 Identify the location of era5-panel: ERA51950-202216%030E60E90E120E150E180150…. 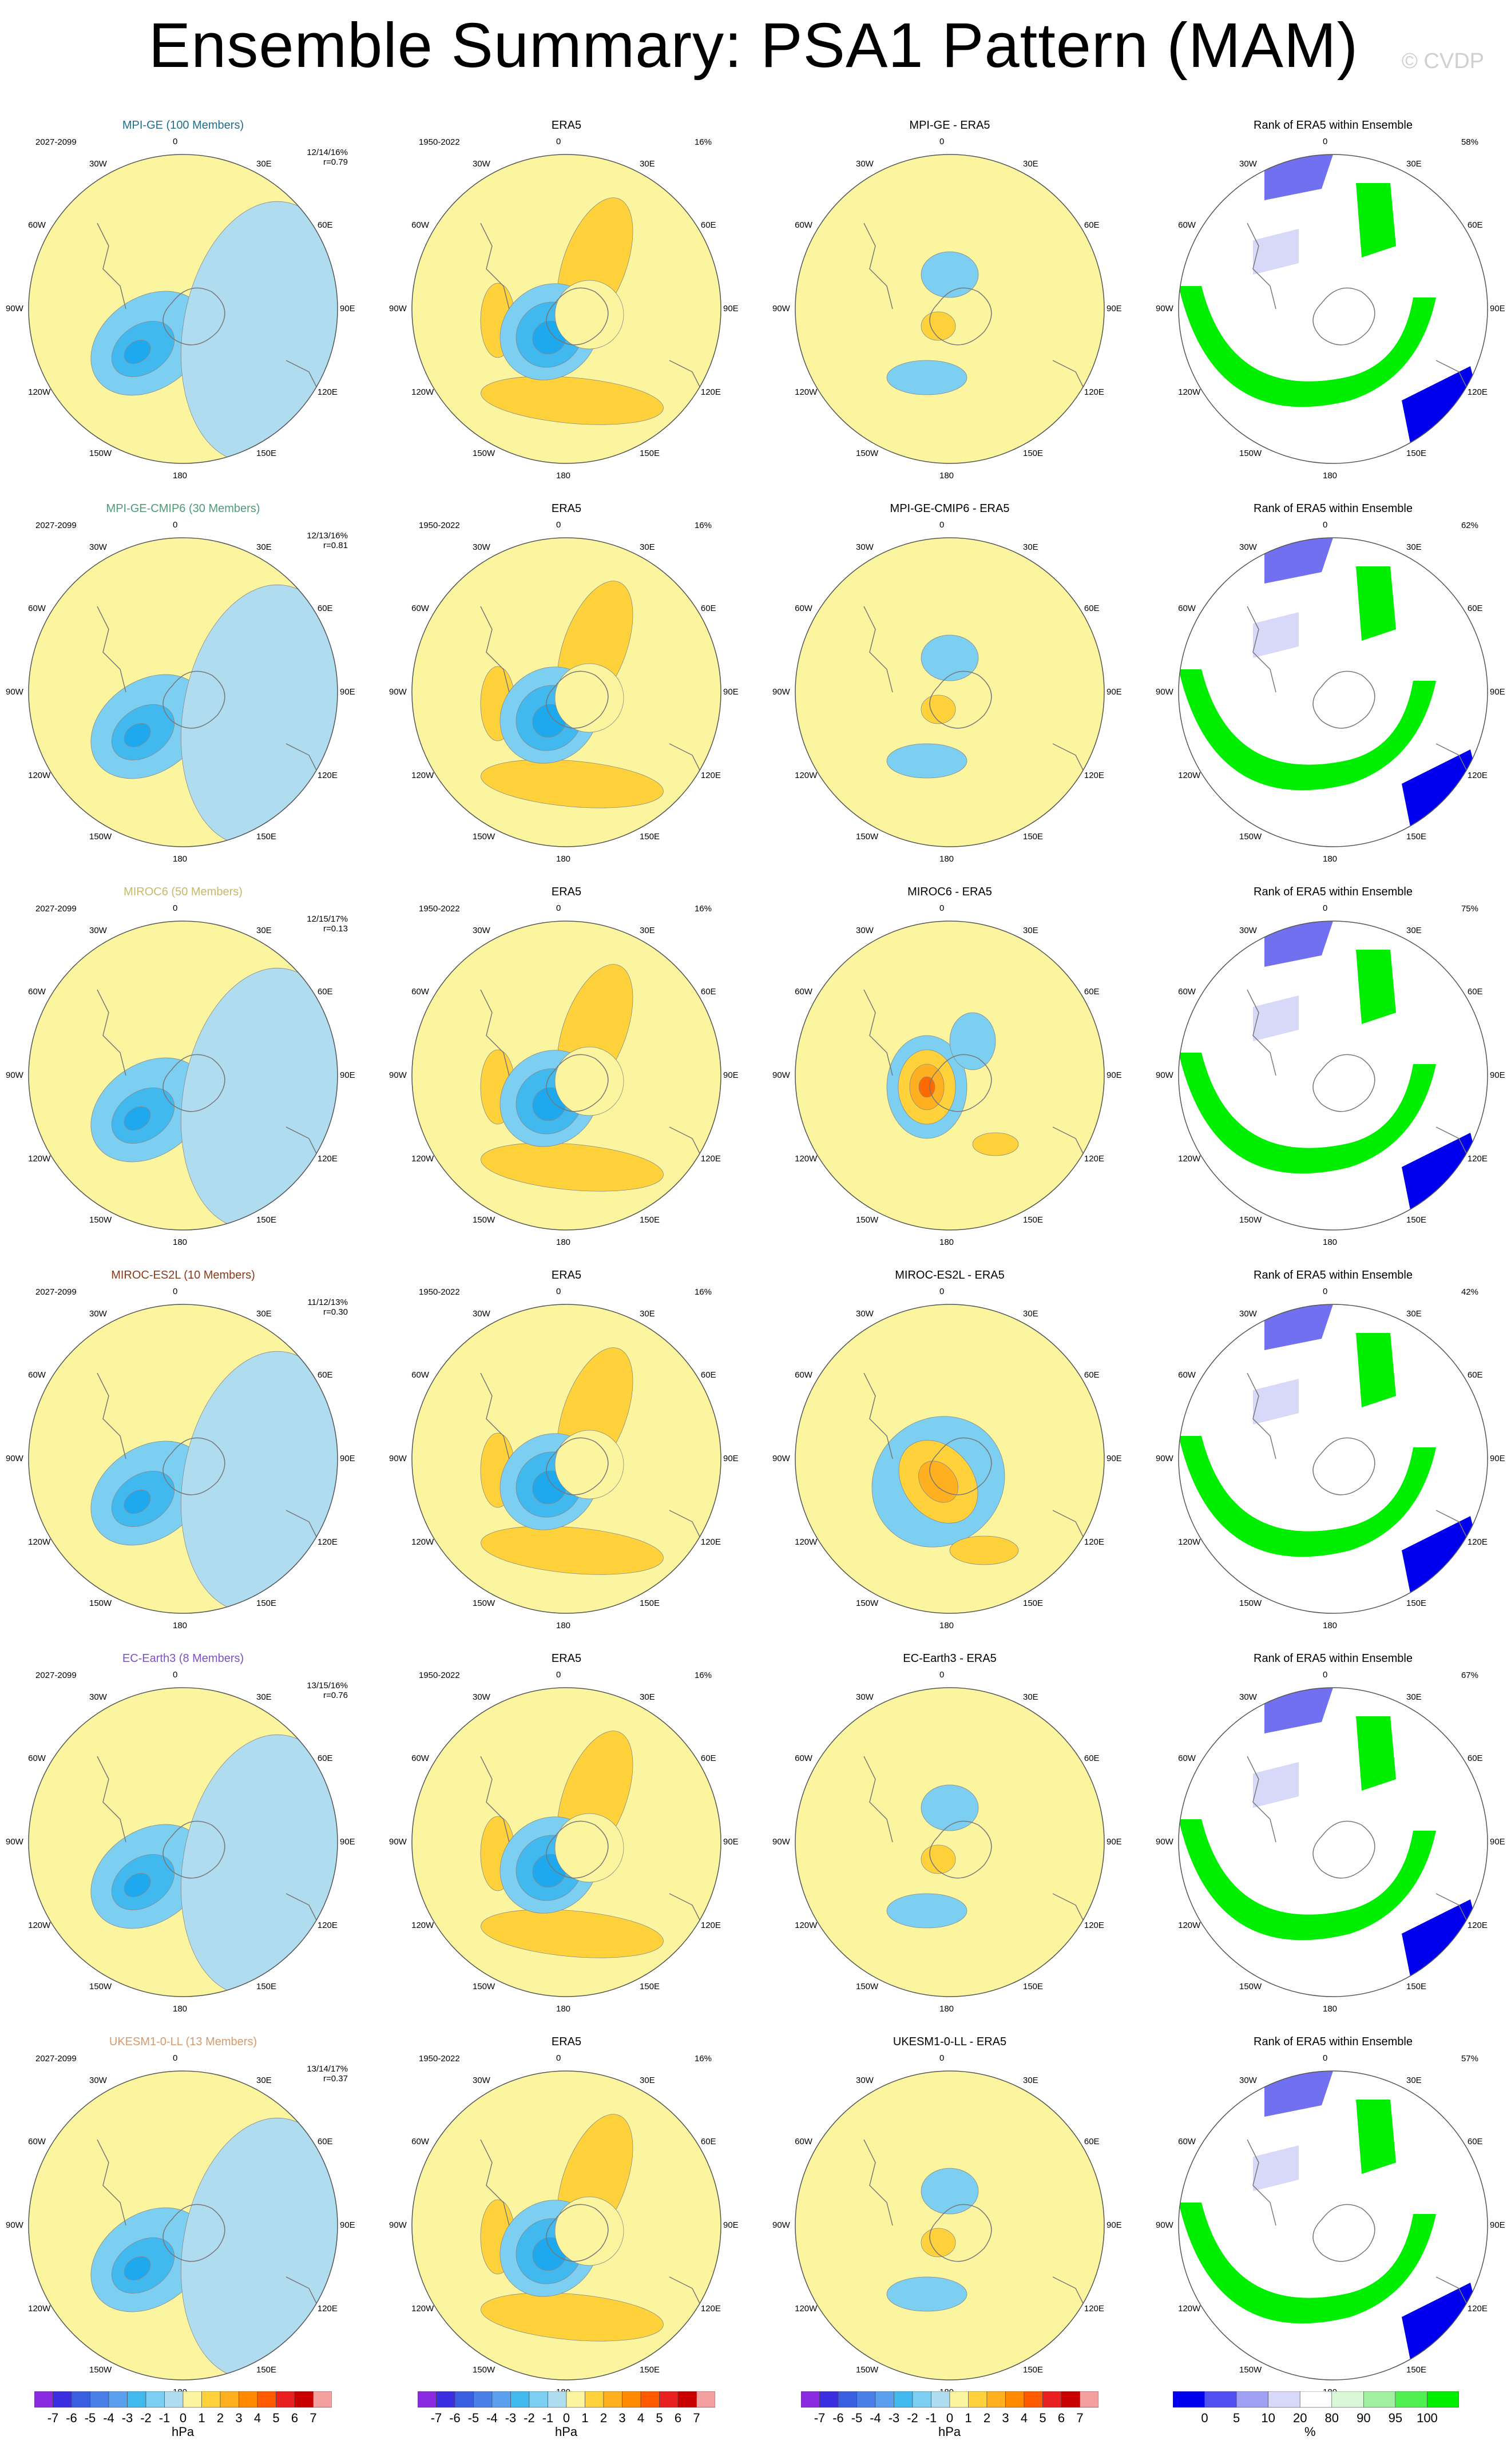
(564, 2220).